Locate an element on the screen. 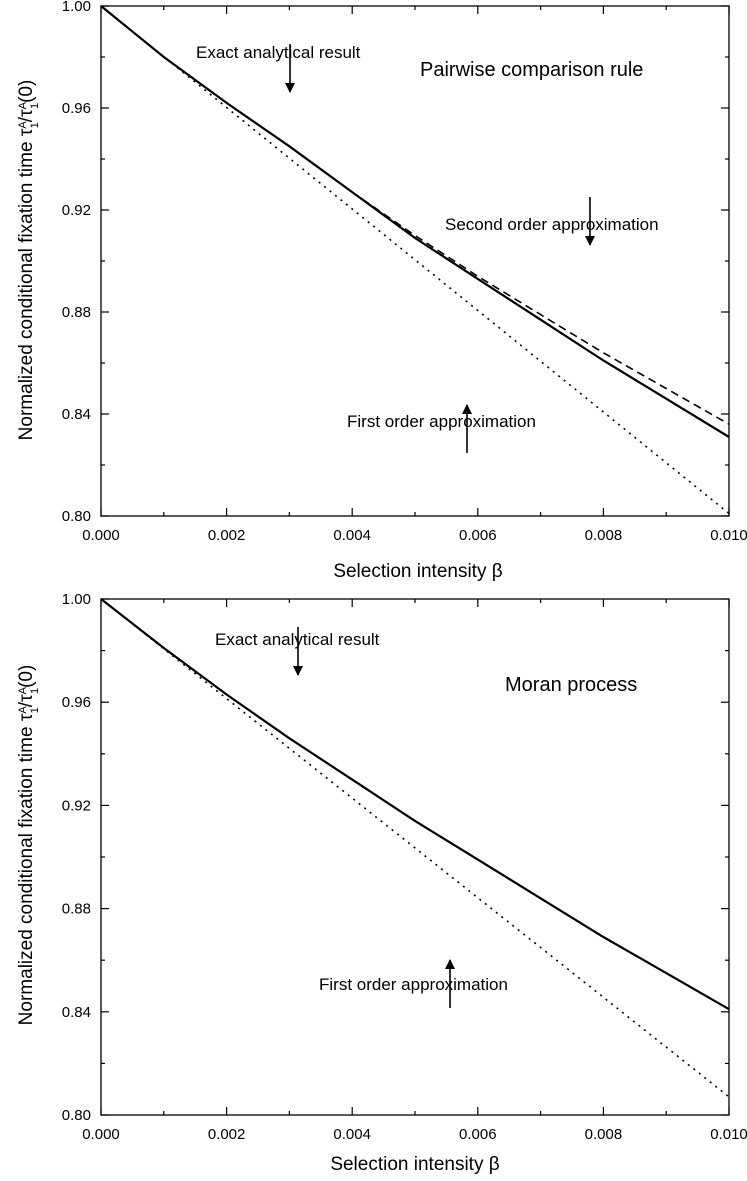 Image resolution: width=747 pixels, height=1181 pixels. plot-title: Pairwise comparison rule is located at coordinates (531, 70).